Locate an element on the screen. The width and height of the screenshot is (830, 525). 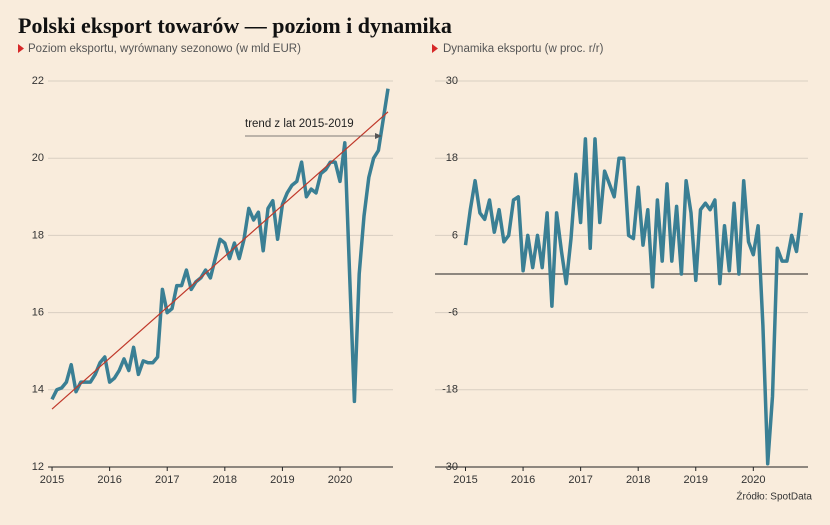
y-tick-label: 20 is located at coordinates (38, 158).